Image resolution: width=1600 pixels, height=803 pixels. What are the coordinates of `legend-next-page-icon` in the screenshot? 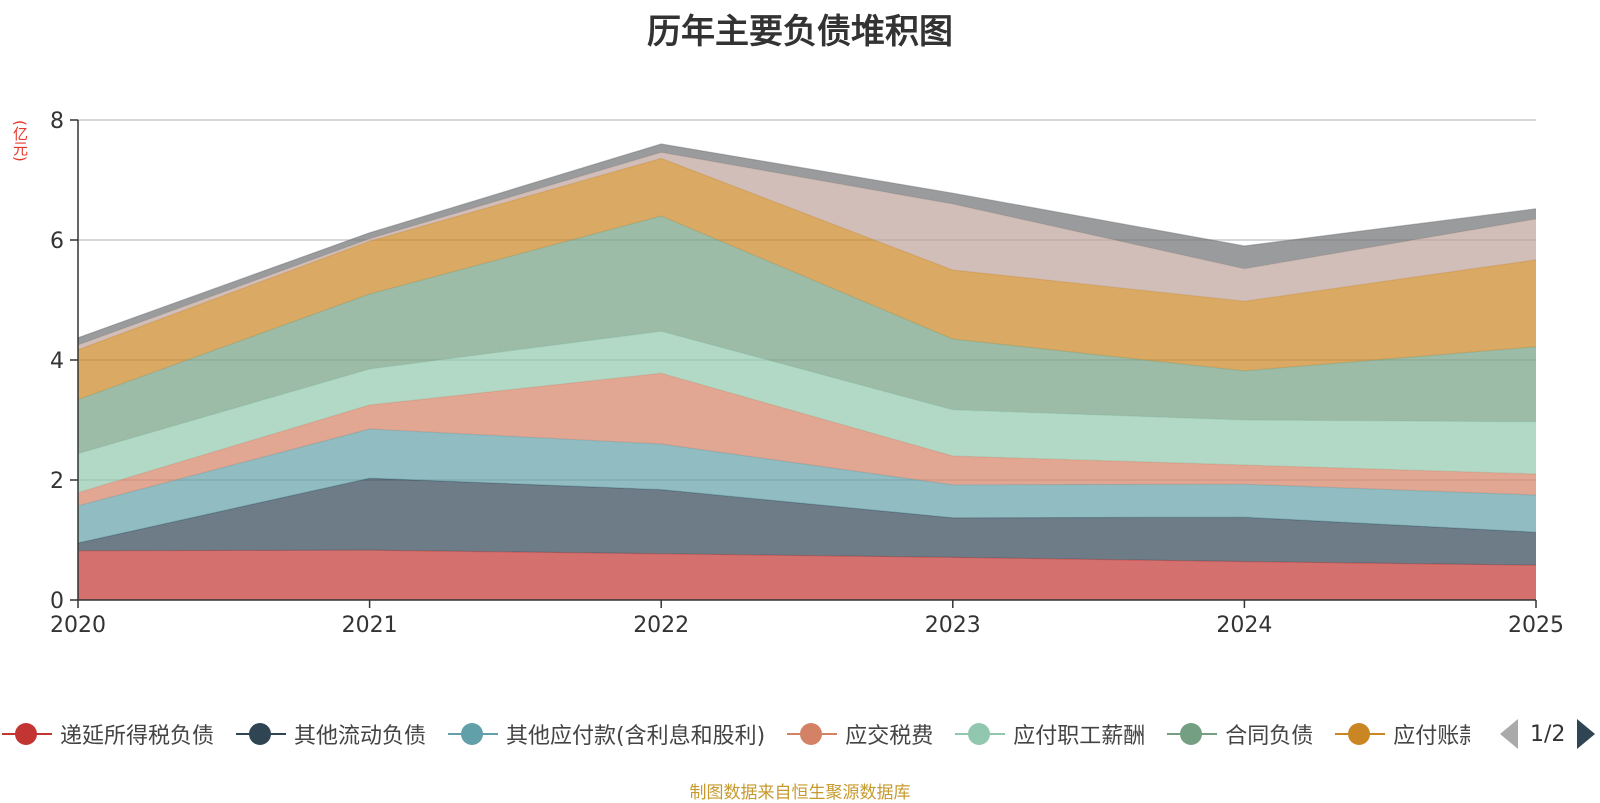 It's located at (1586, 734).